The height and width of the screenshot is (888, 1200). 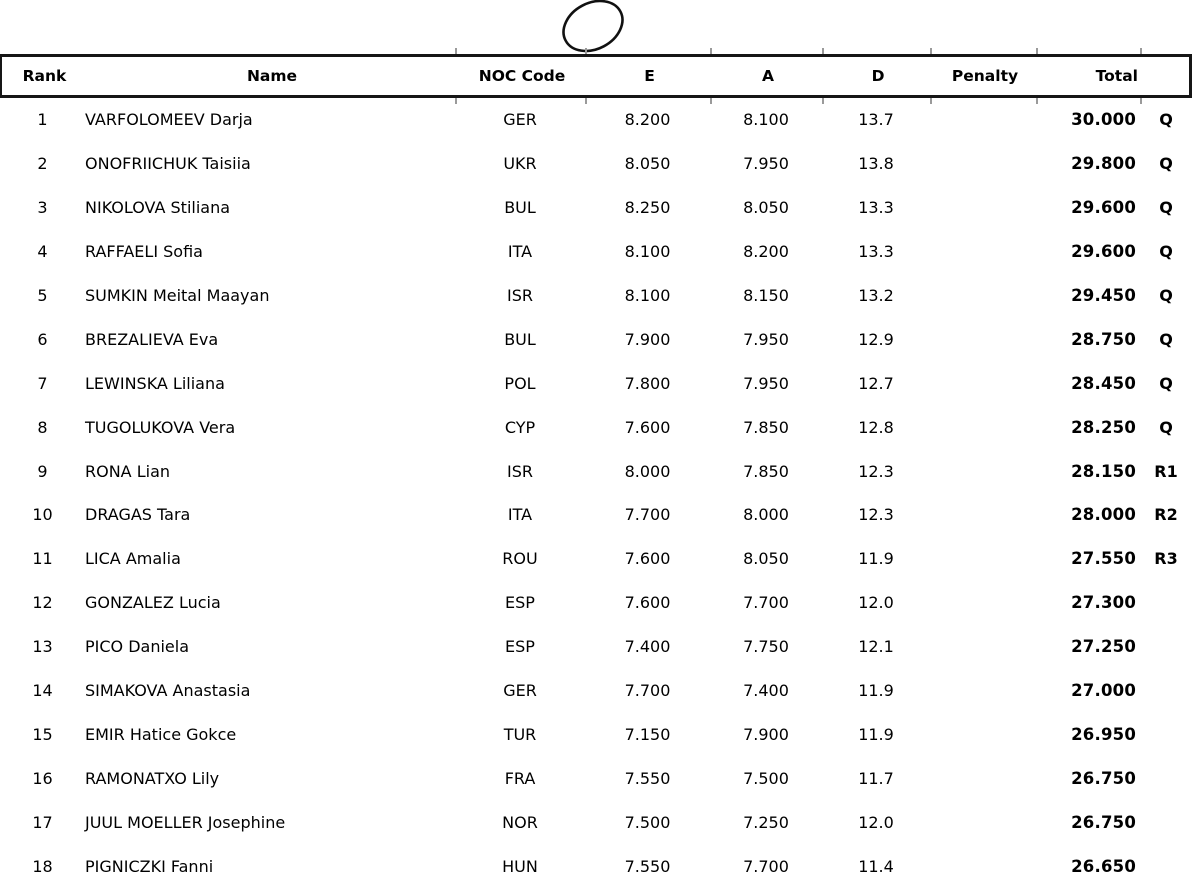 I want to click on rank-cell: 4, so click(x=42, y=252).